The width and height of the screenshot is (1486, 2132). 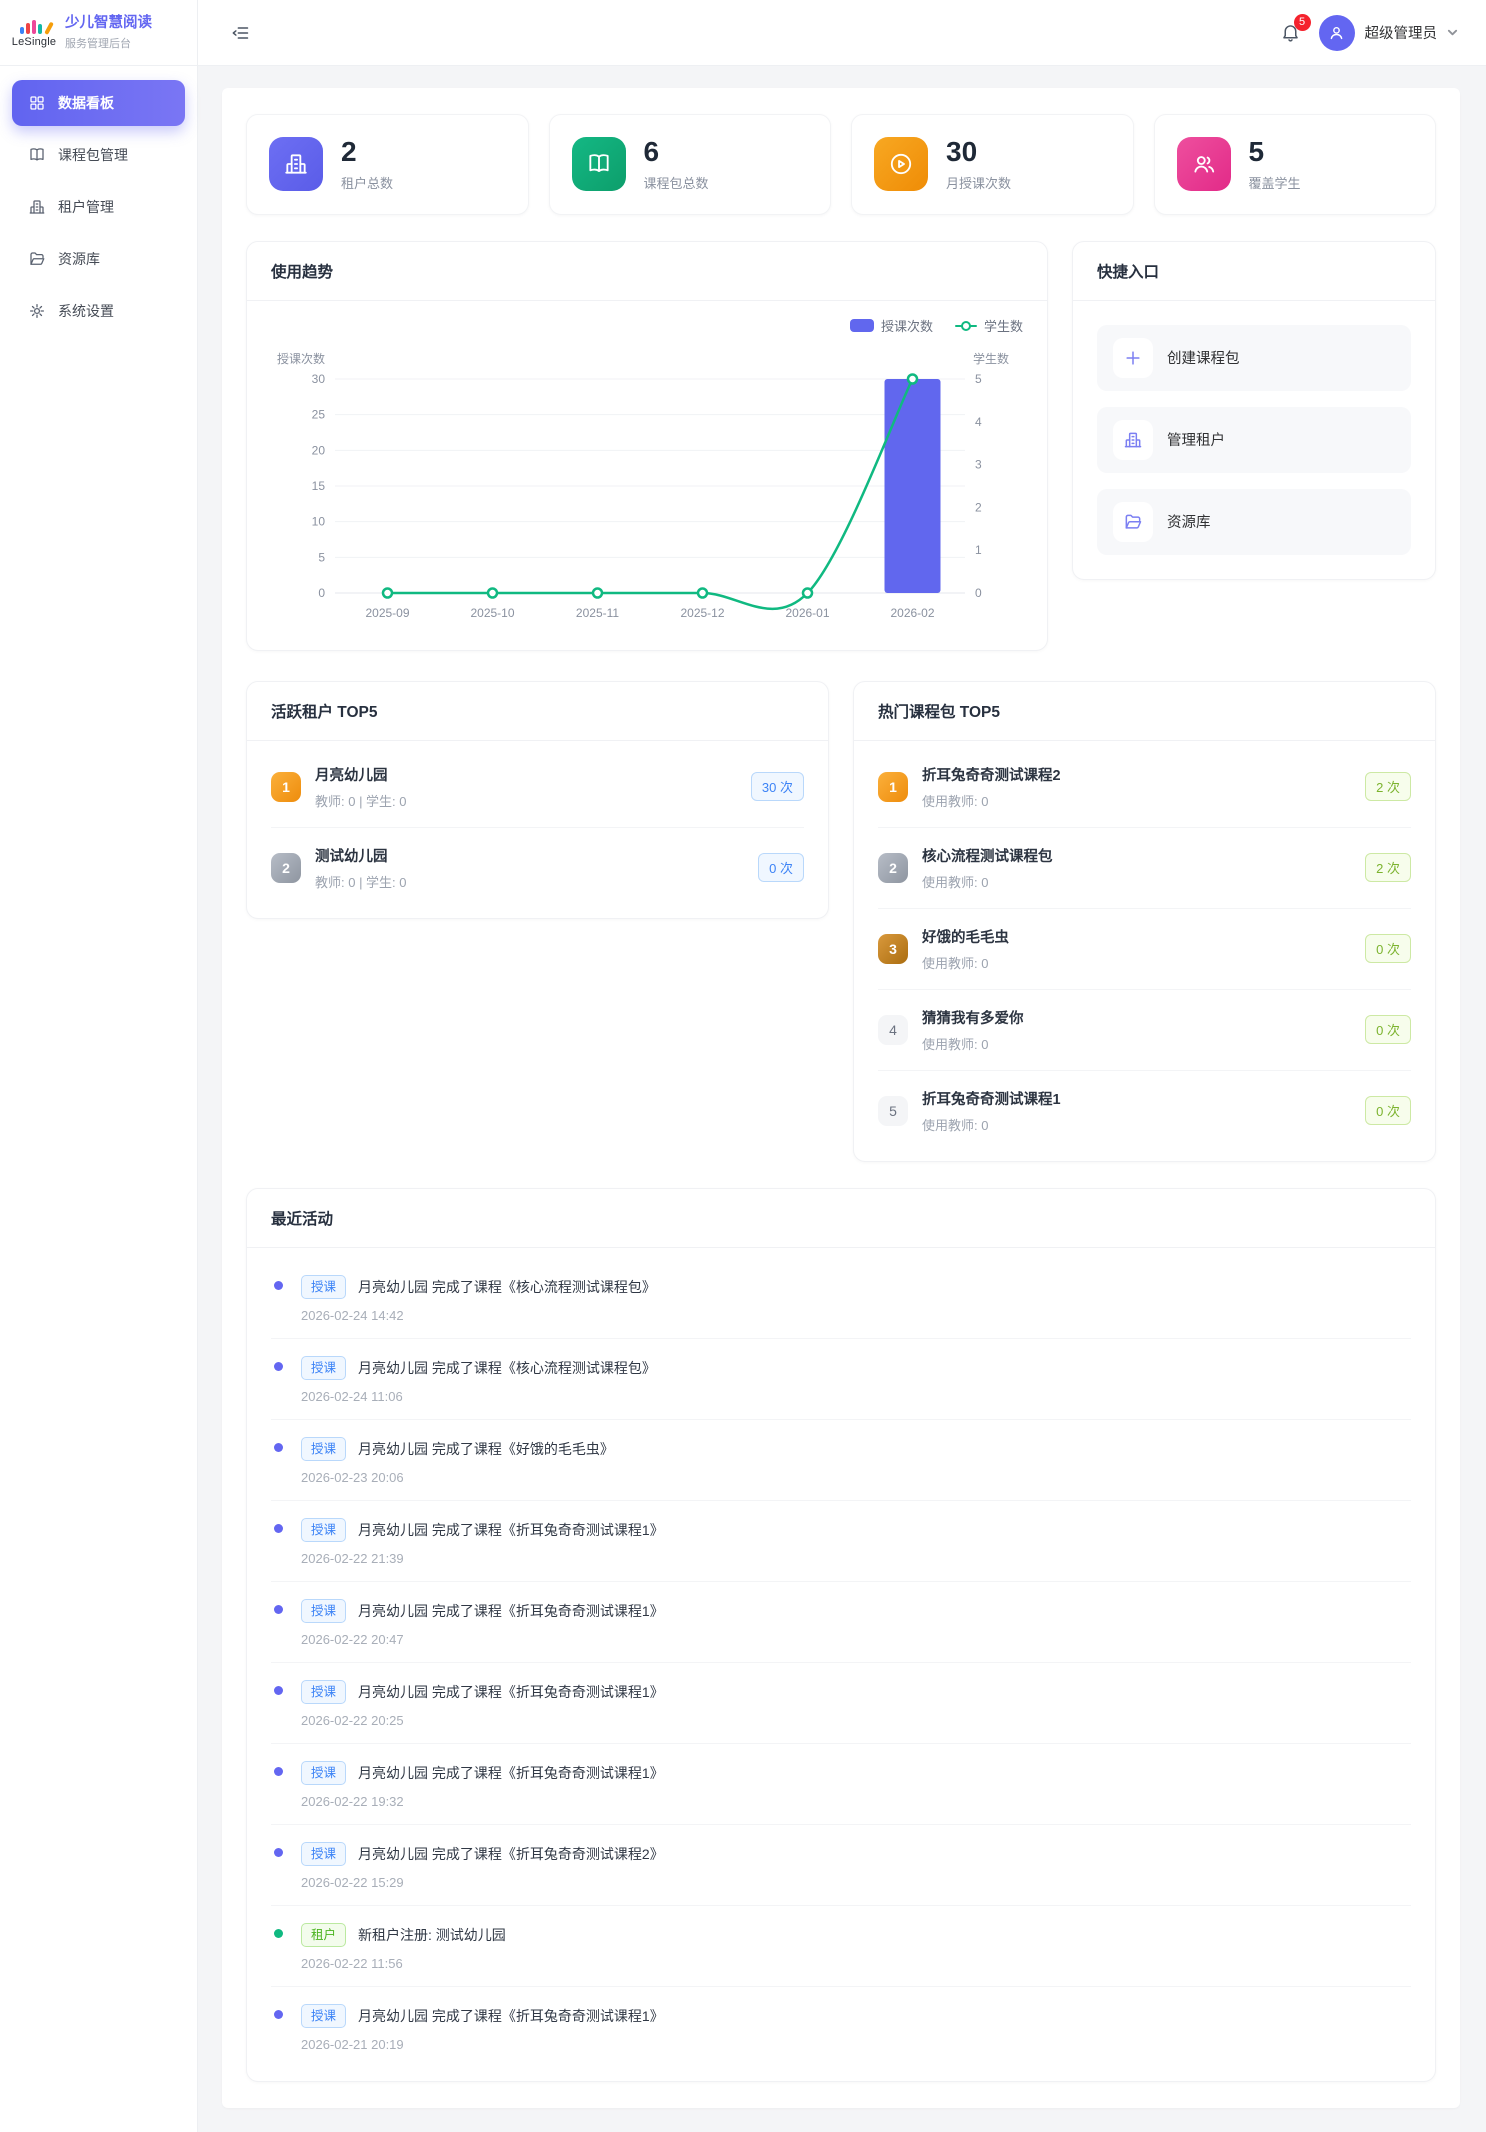 I want to click on activity-time: 2026-02-22 21:39, so click(x=352, y=1558).